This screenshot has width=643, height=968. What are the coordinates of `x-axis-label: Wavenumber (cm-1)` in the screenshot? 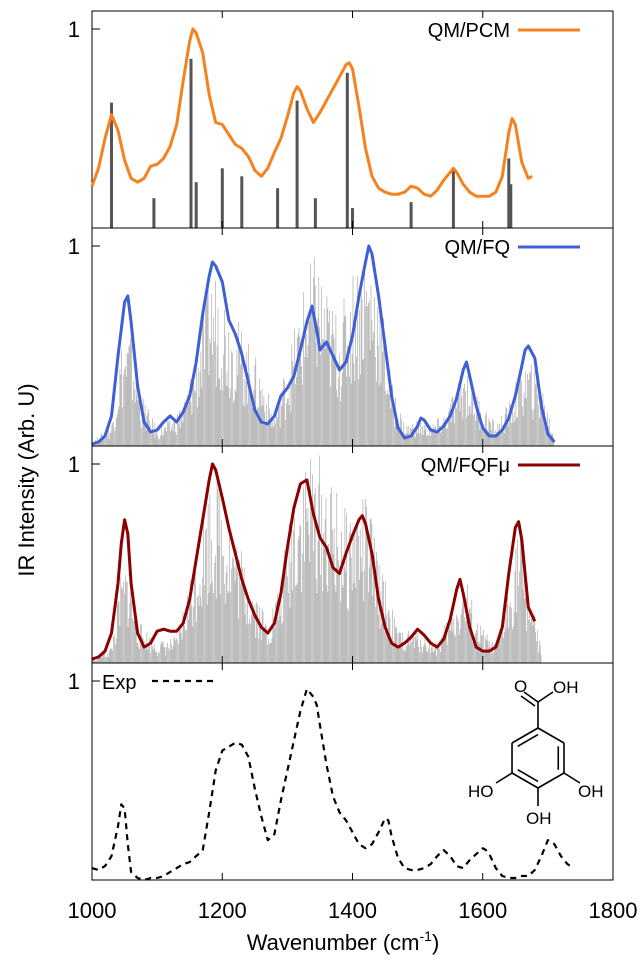 It's located at (343, 941).